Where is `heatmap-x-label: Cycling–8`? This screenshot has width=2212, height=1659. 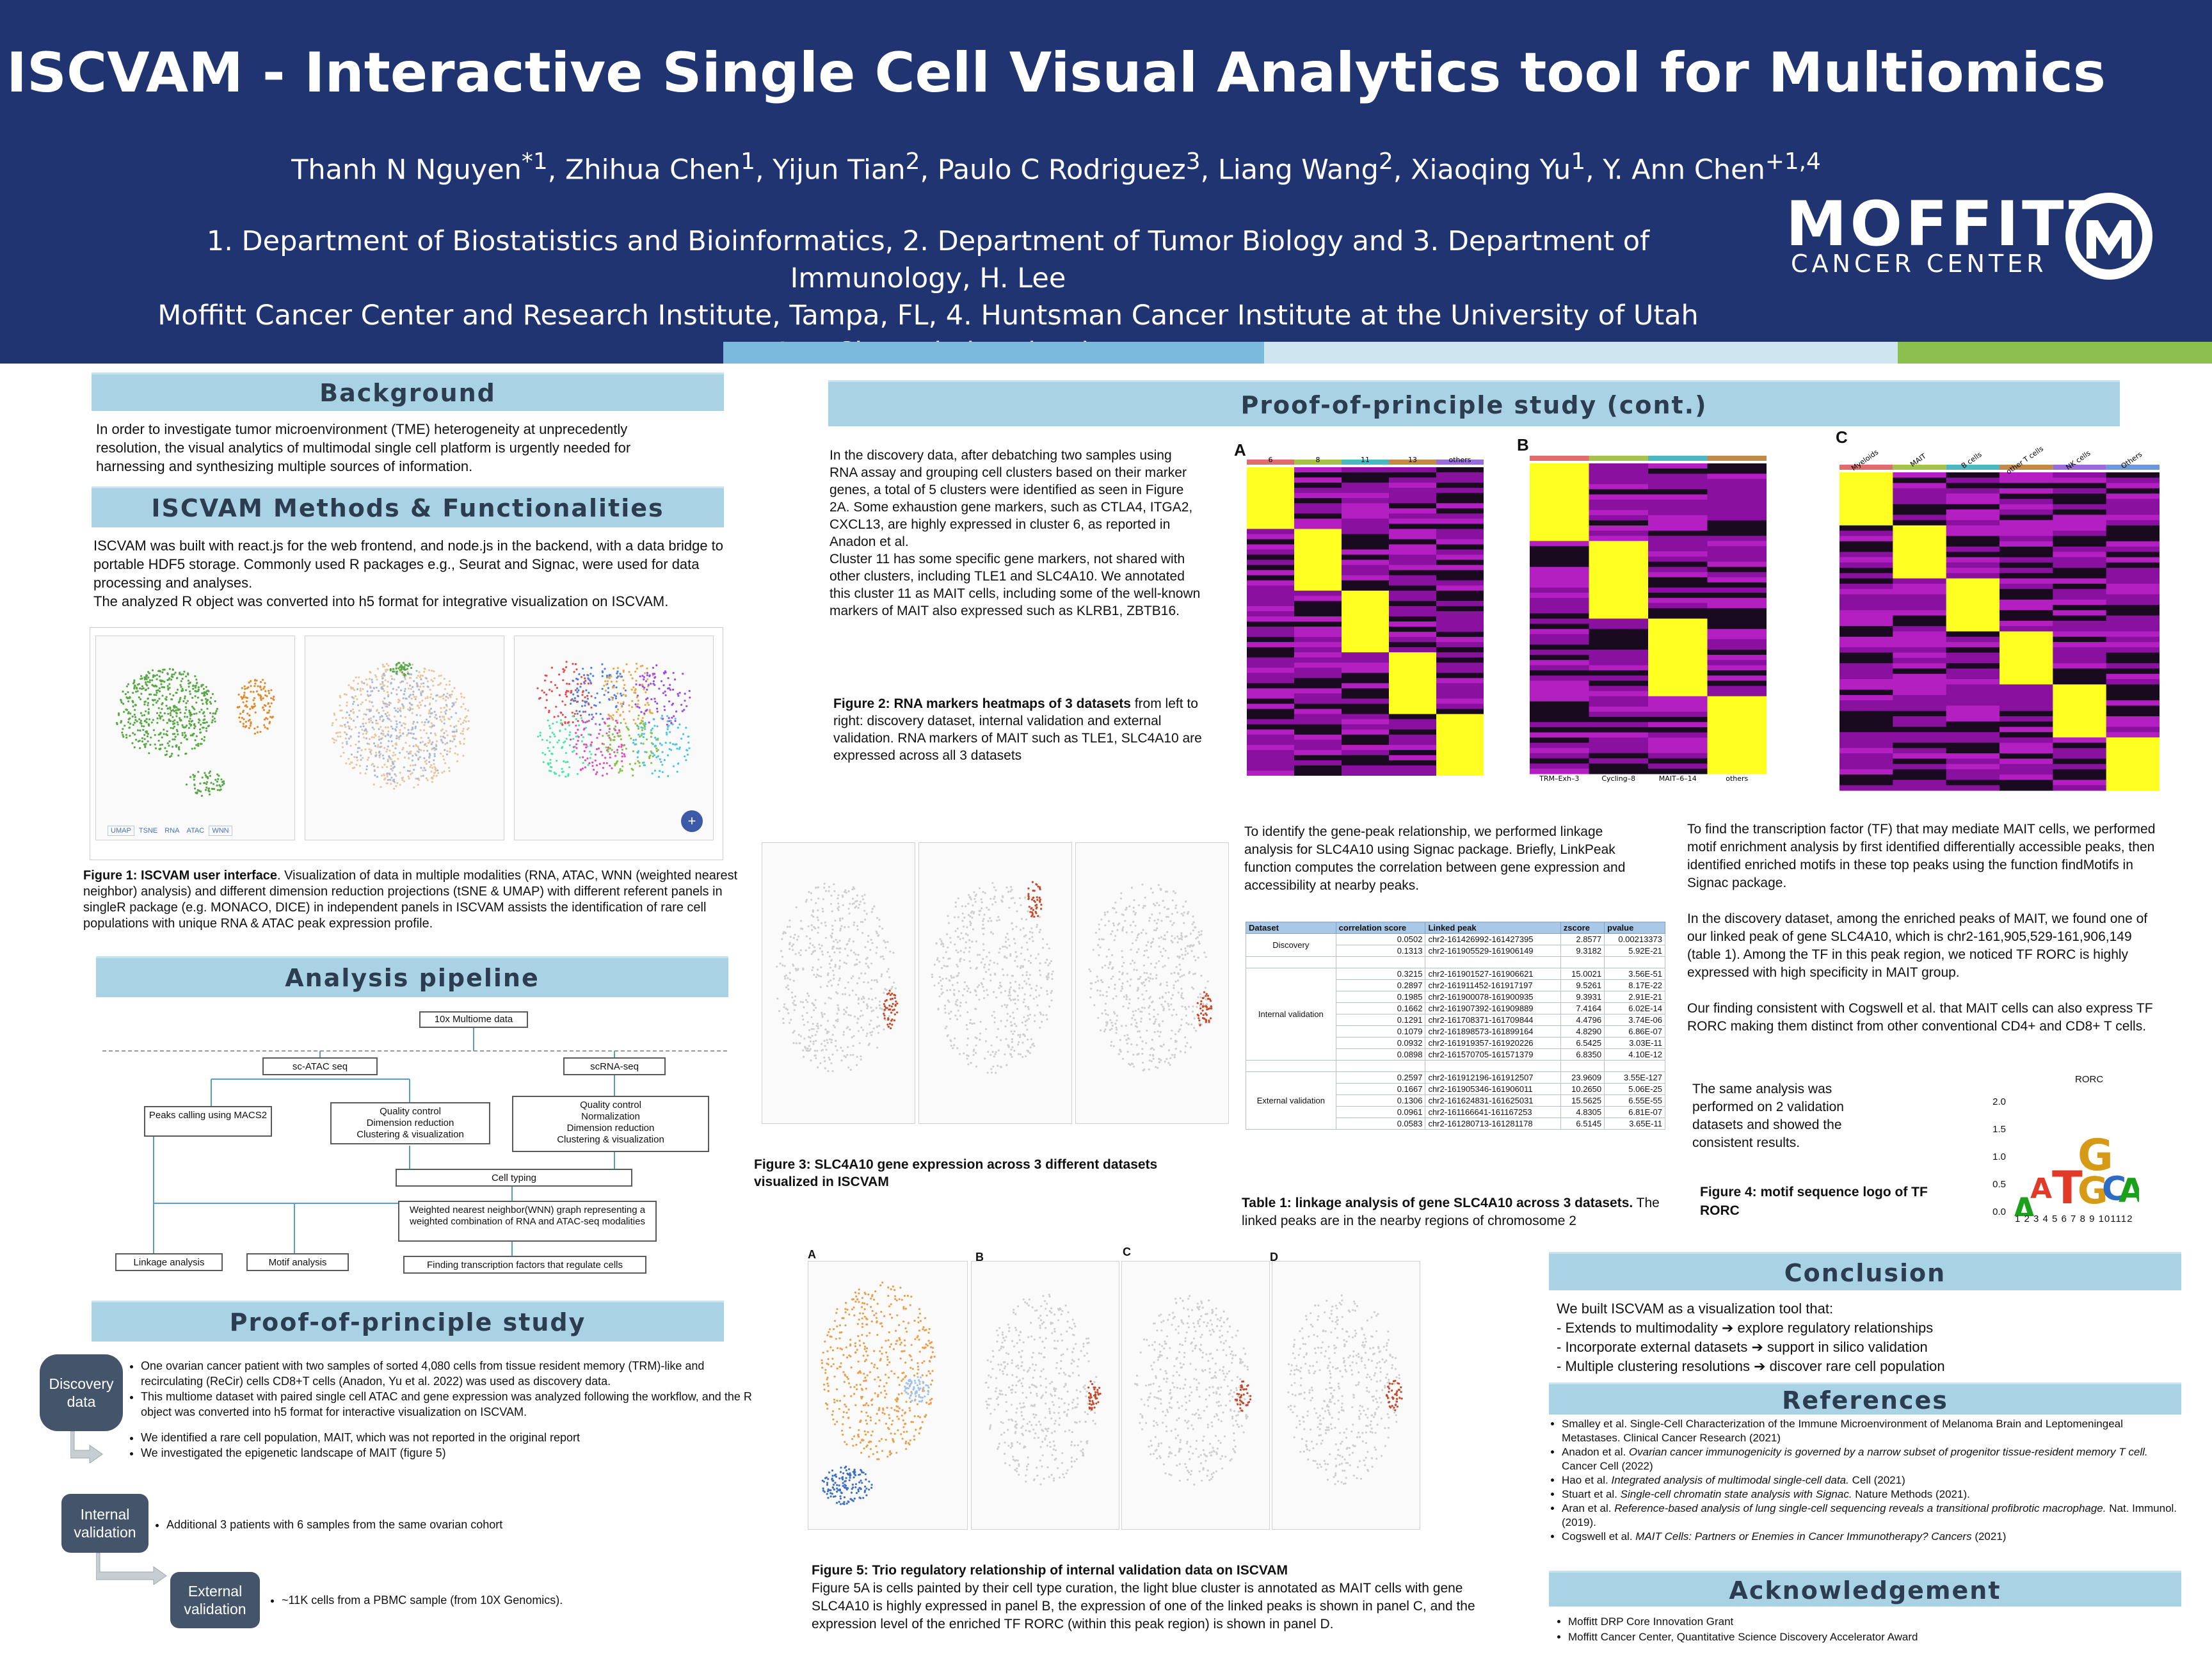 heatmap-x-label: Cycling–8 is located at coordinates (1618, 778).